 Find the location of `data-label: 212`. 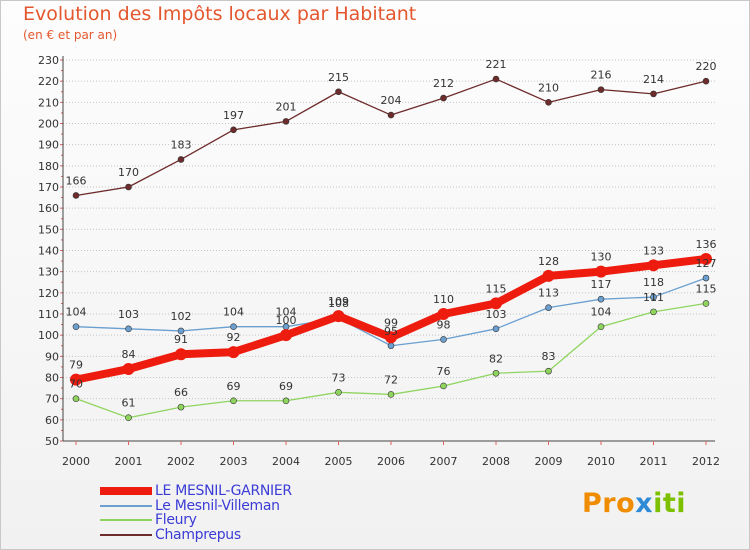

data-label: 212 is located at coordinates (443, 83).